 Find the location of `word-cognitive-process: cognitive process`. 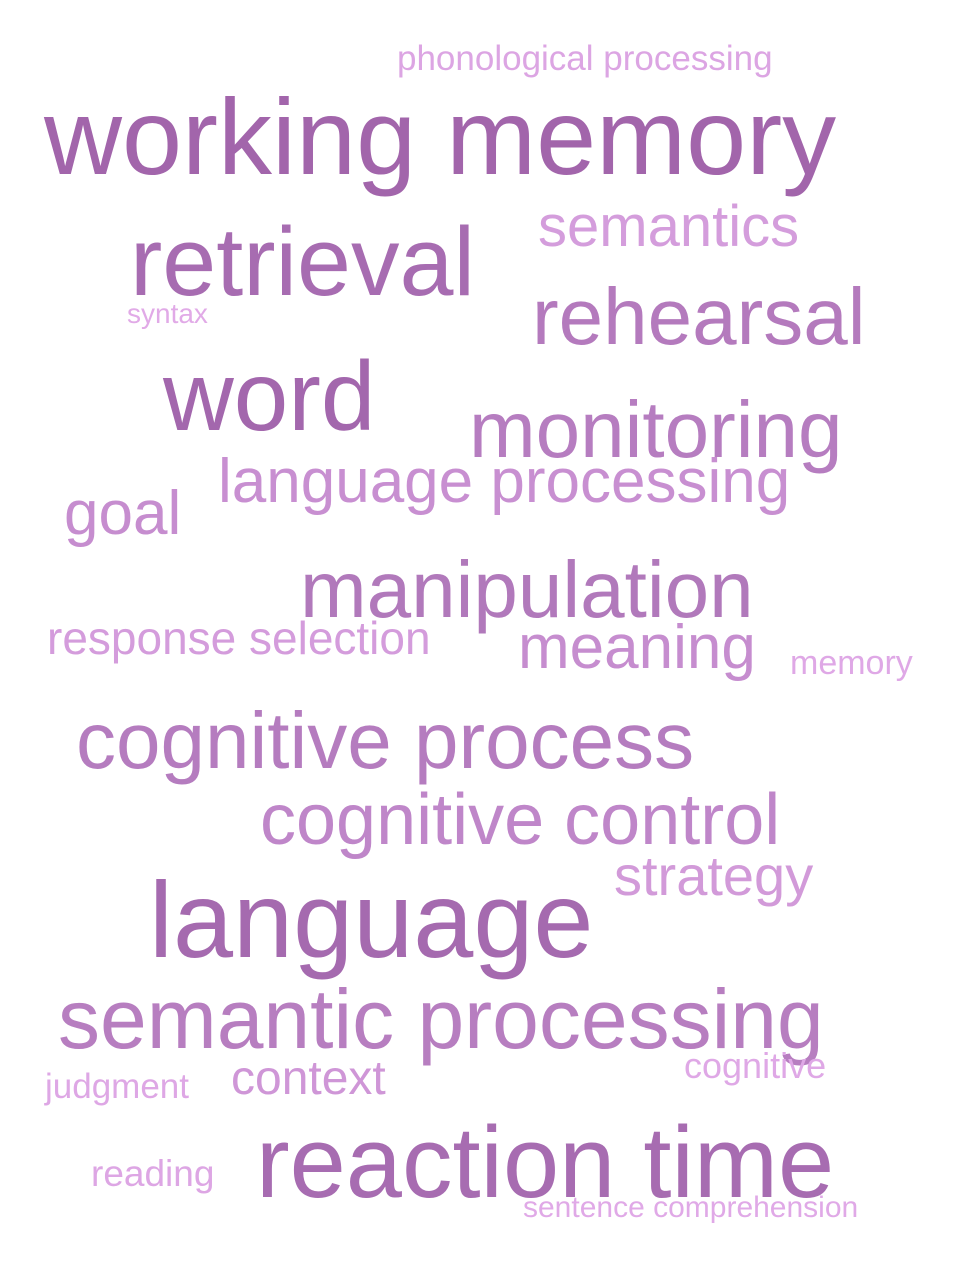

word-cognitive-process: cognitive process is located at coordinates (385, 740).